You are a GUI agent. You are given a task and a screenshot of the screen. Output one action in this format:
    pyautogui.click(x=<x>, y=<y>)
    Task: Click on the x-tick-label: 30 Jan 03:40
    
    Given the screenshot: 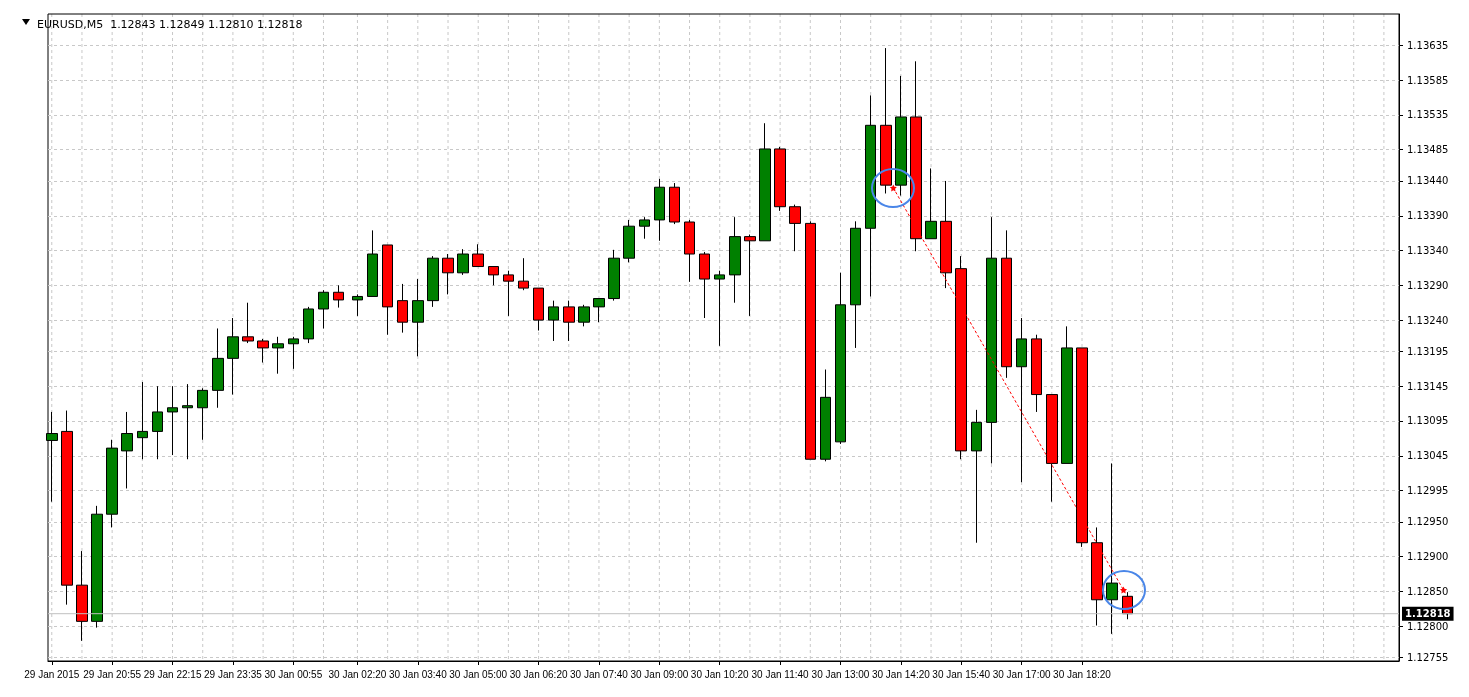 What is the action you would take?
    pyautogui.click(x=418, y=674)
    